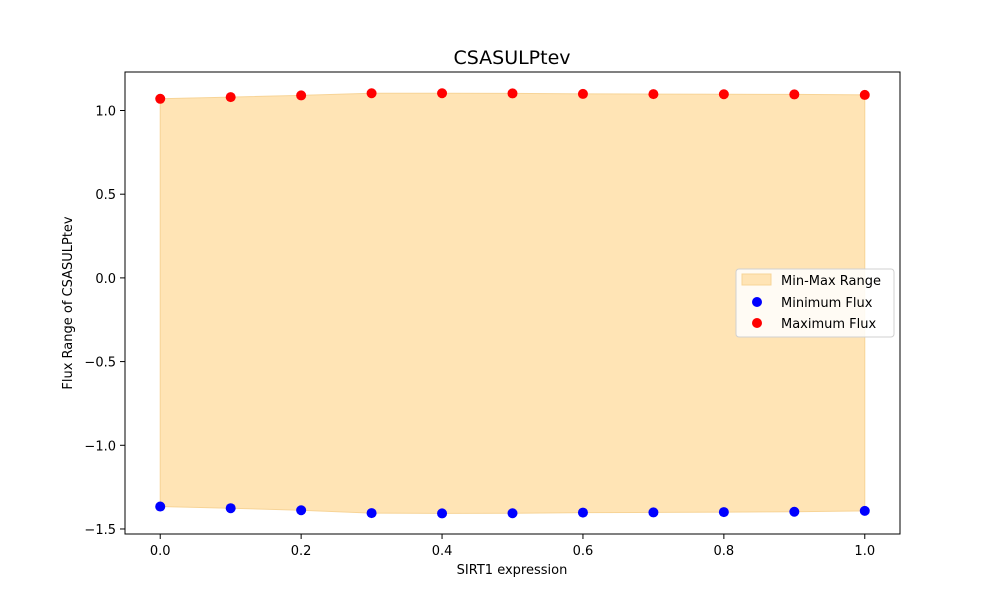  Describe the element at coordinates (68, 303) in the screenshot. I see `y-axis-label: Flux Range of CSASULPtev` at that location.